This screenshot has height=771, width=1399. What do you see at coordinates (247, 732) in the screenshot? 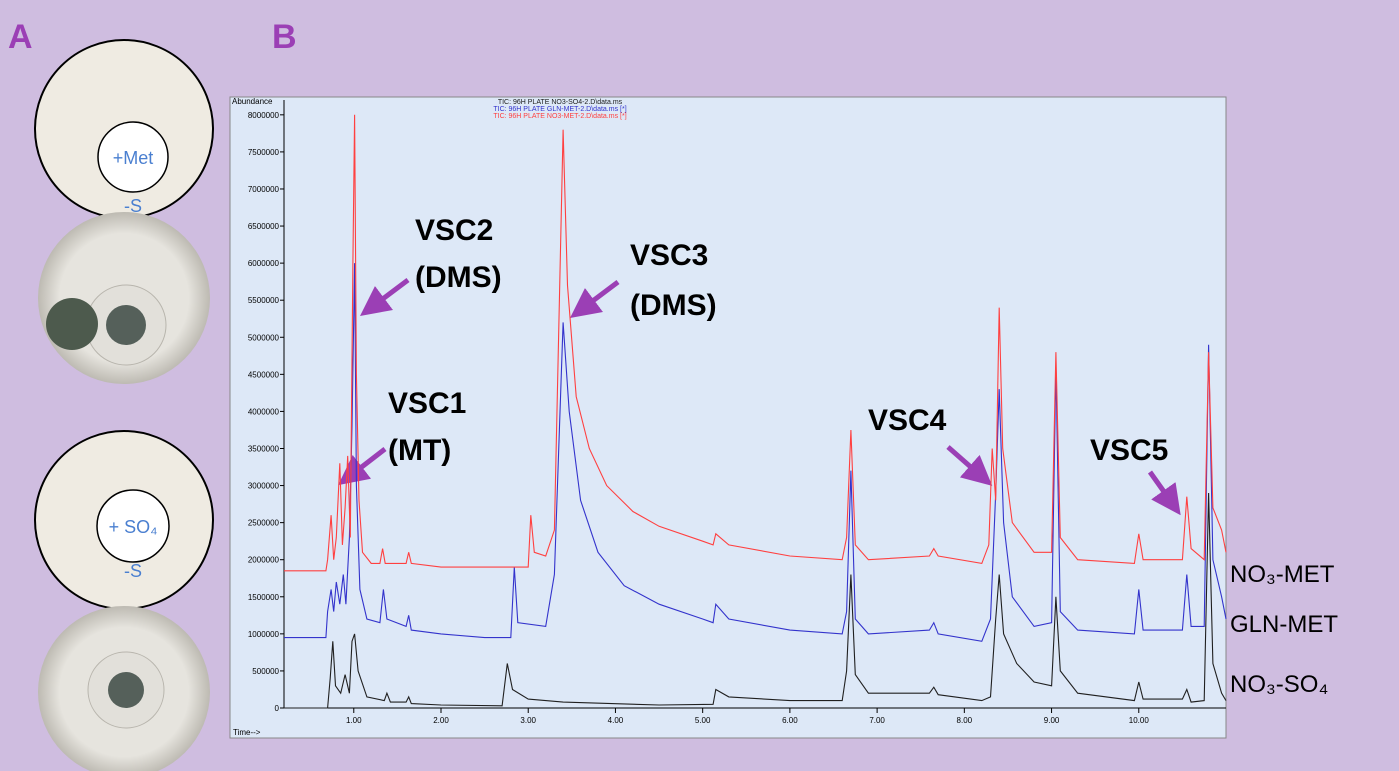
I see `x-axis-label: Time-->` at bounding box center [247, 732].